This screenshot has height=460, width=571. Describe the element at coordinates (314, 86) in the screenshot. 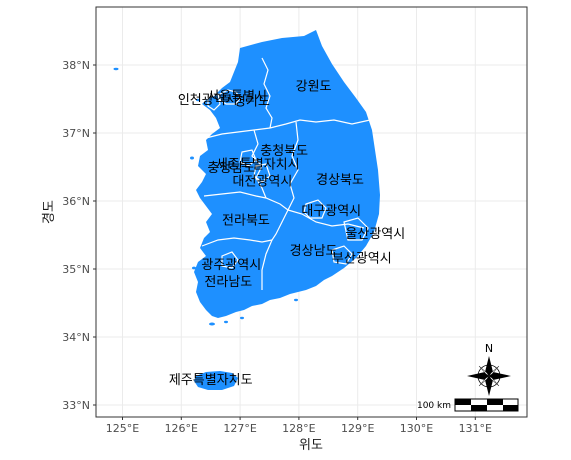

I see `region-label: 강원도` at that location.